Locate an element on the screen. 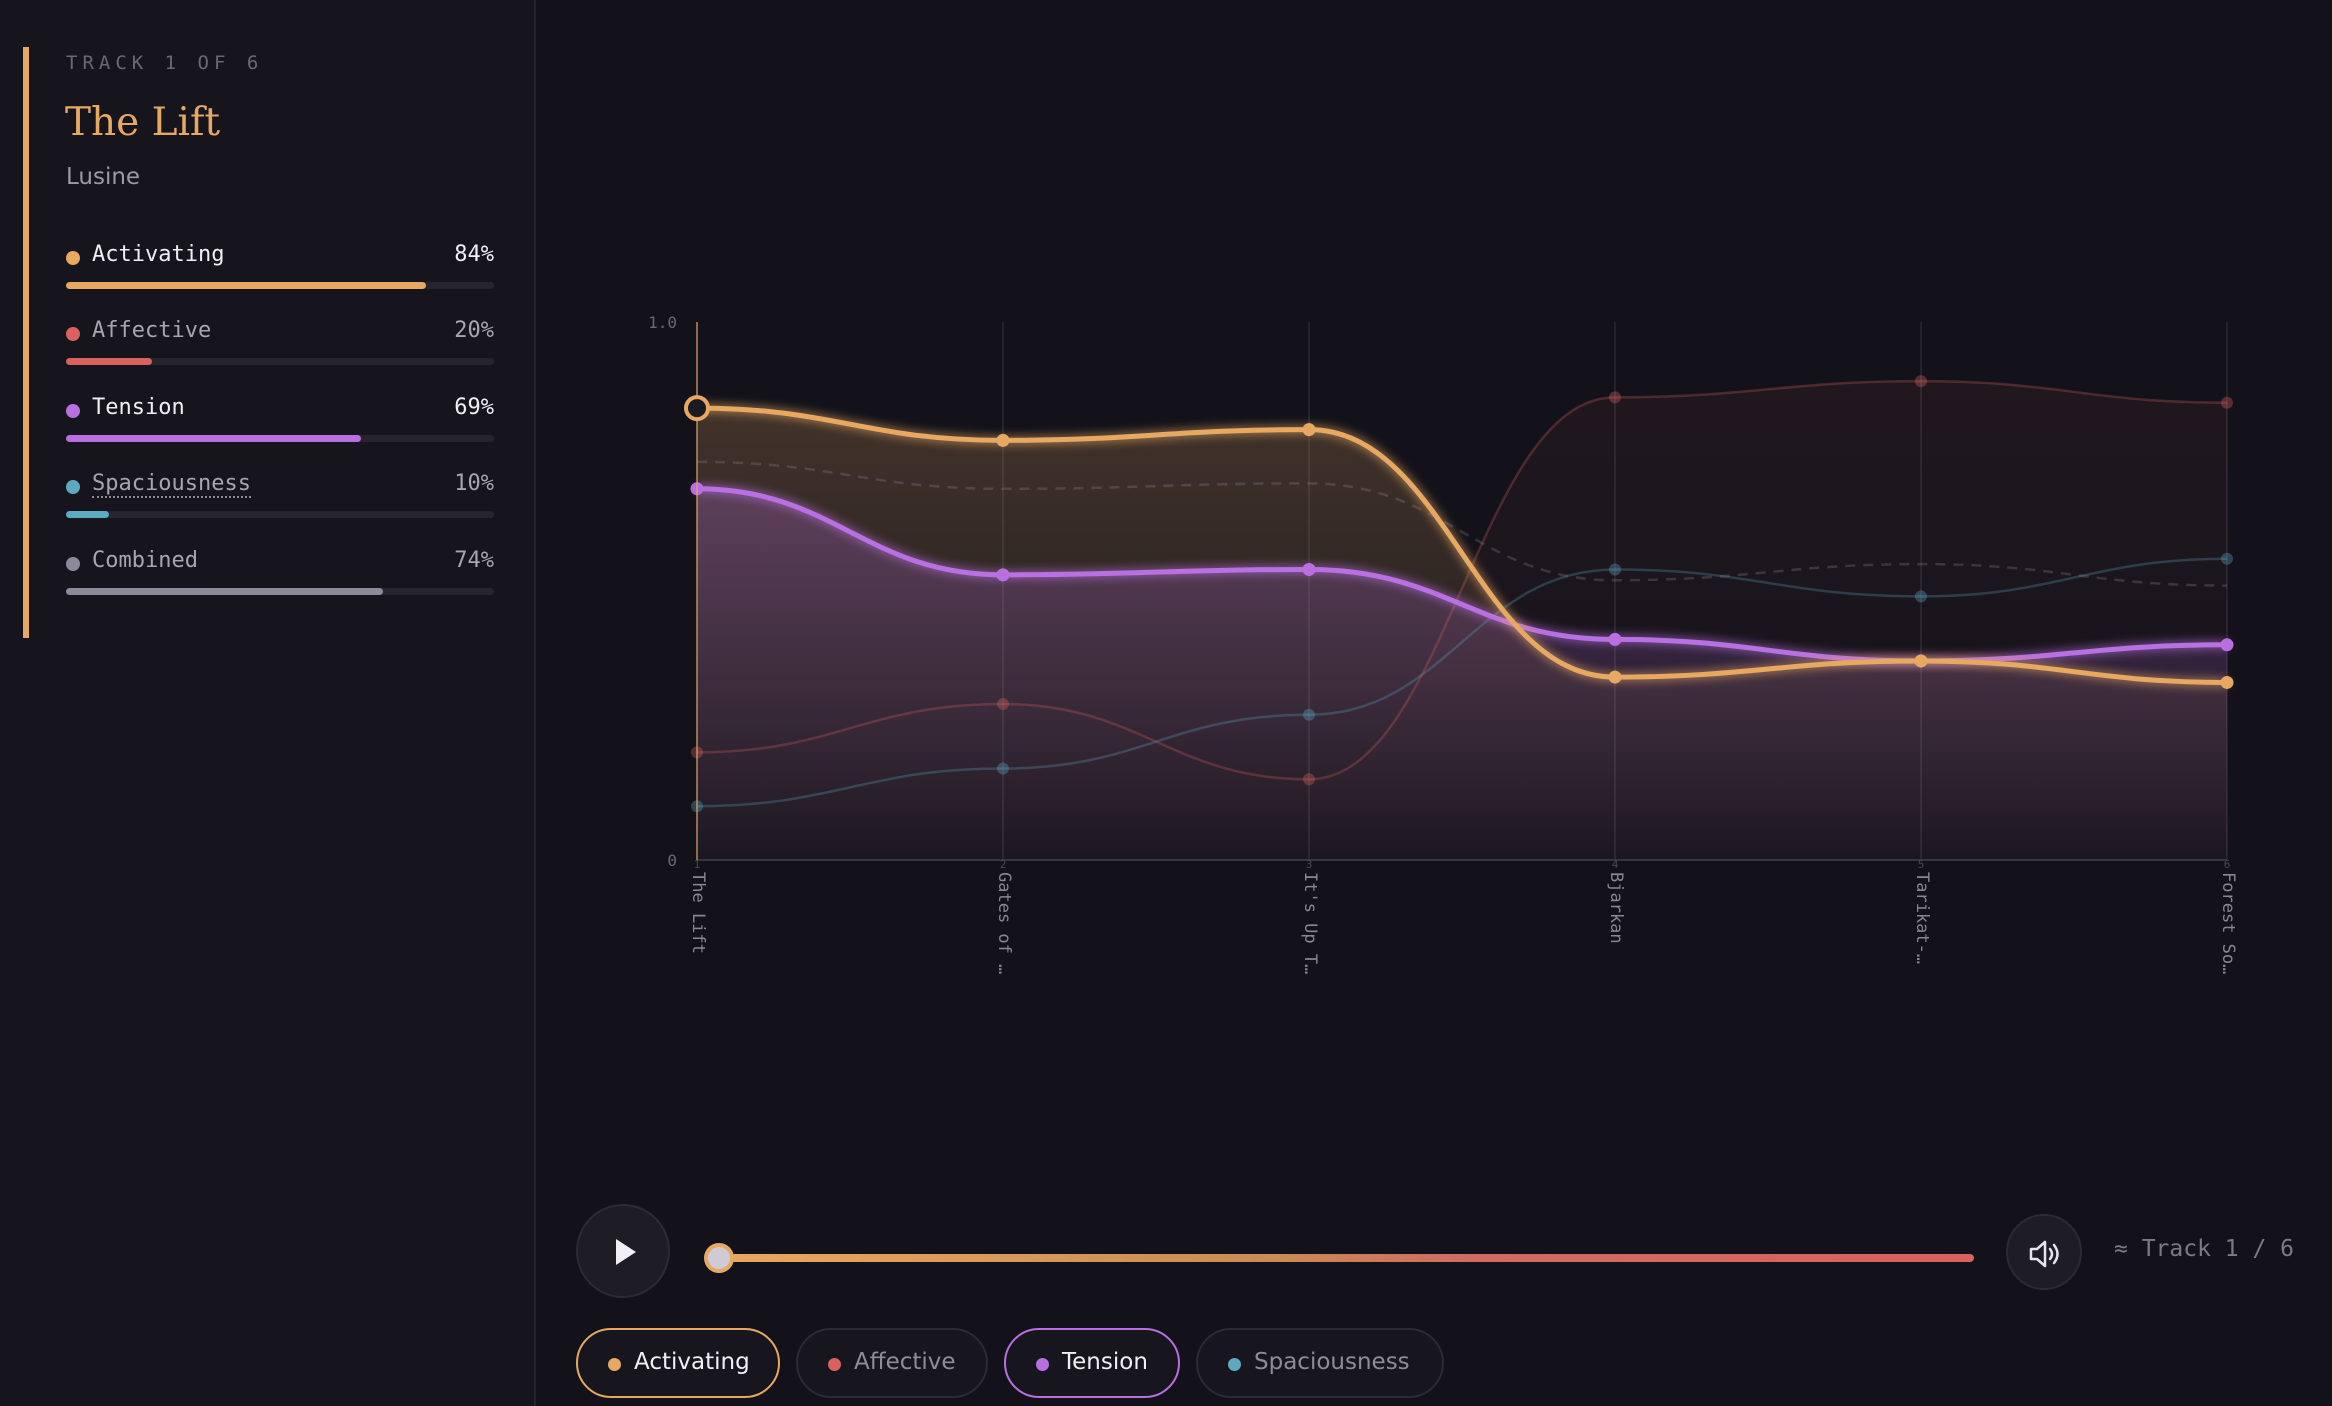  metric-label: Tension is located at coordinates (138, 407).